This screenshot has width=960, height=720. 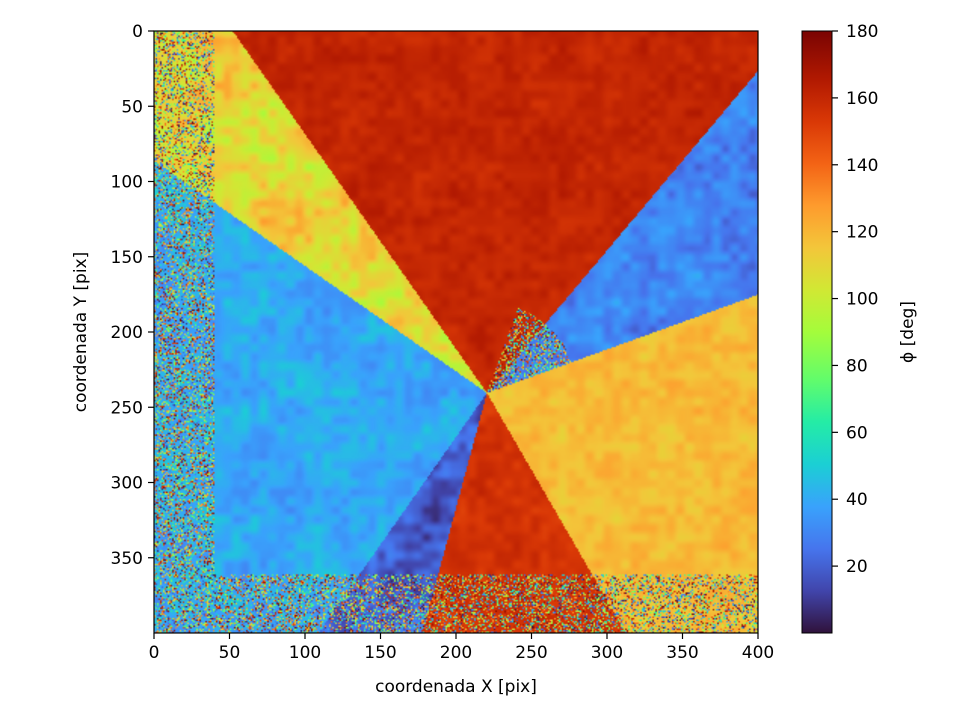 What do you see at coordinates (380, 653) in the screenshot?
I see `x-tick-label: 150` at bounding box center [380, 653].